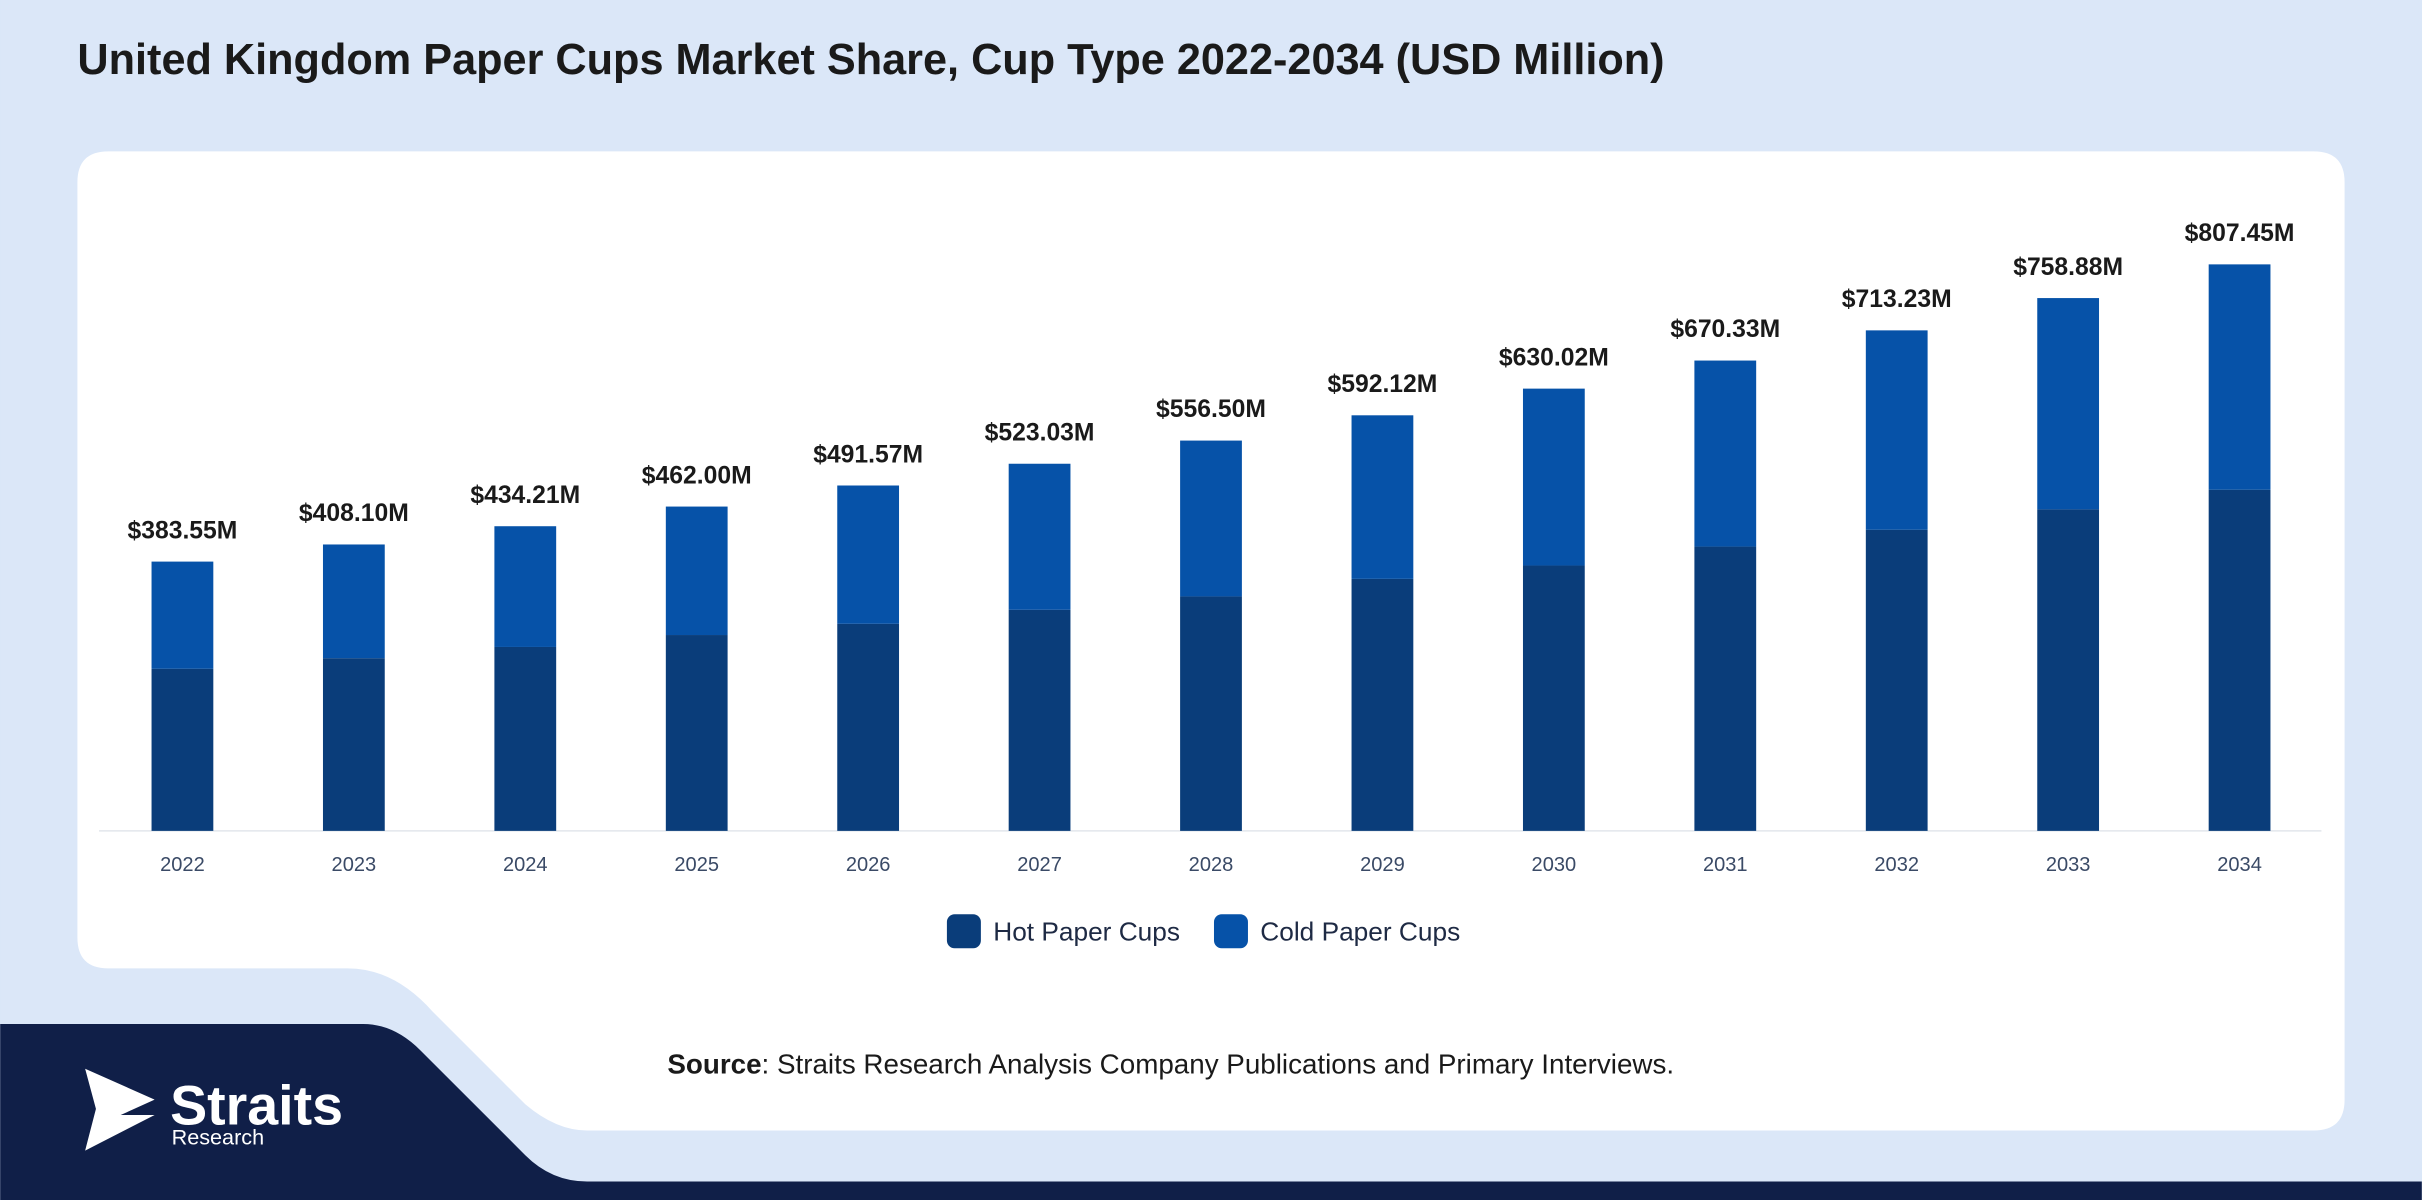 The image size is (2422, 1200). What do you see at coordinates (1040, 433) in the screenshot?
I see `total-label: $523.03M` at bounding box center [1040, 433].